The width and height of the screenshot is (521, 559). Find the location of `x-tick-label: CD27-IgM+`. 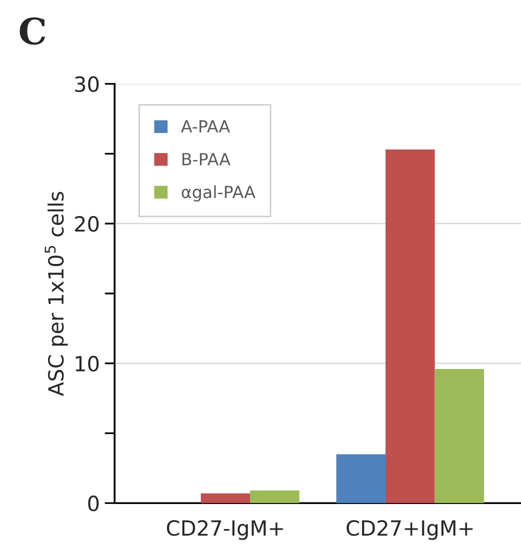

x-tick-label: CD27-IgM+ is located at coordinates (224, 530).